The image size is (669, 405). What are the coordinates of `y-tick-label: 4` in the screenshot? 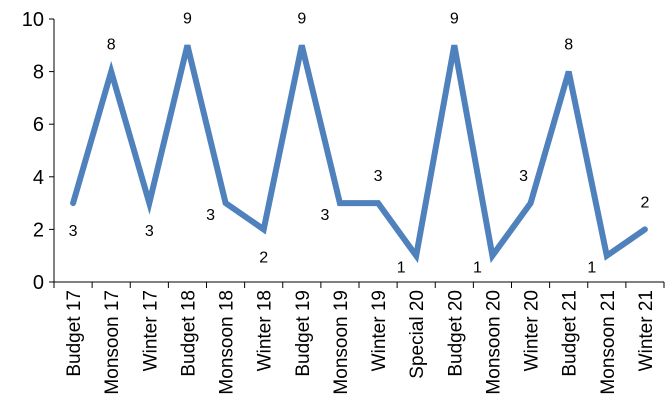 It's located at (38, 178).